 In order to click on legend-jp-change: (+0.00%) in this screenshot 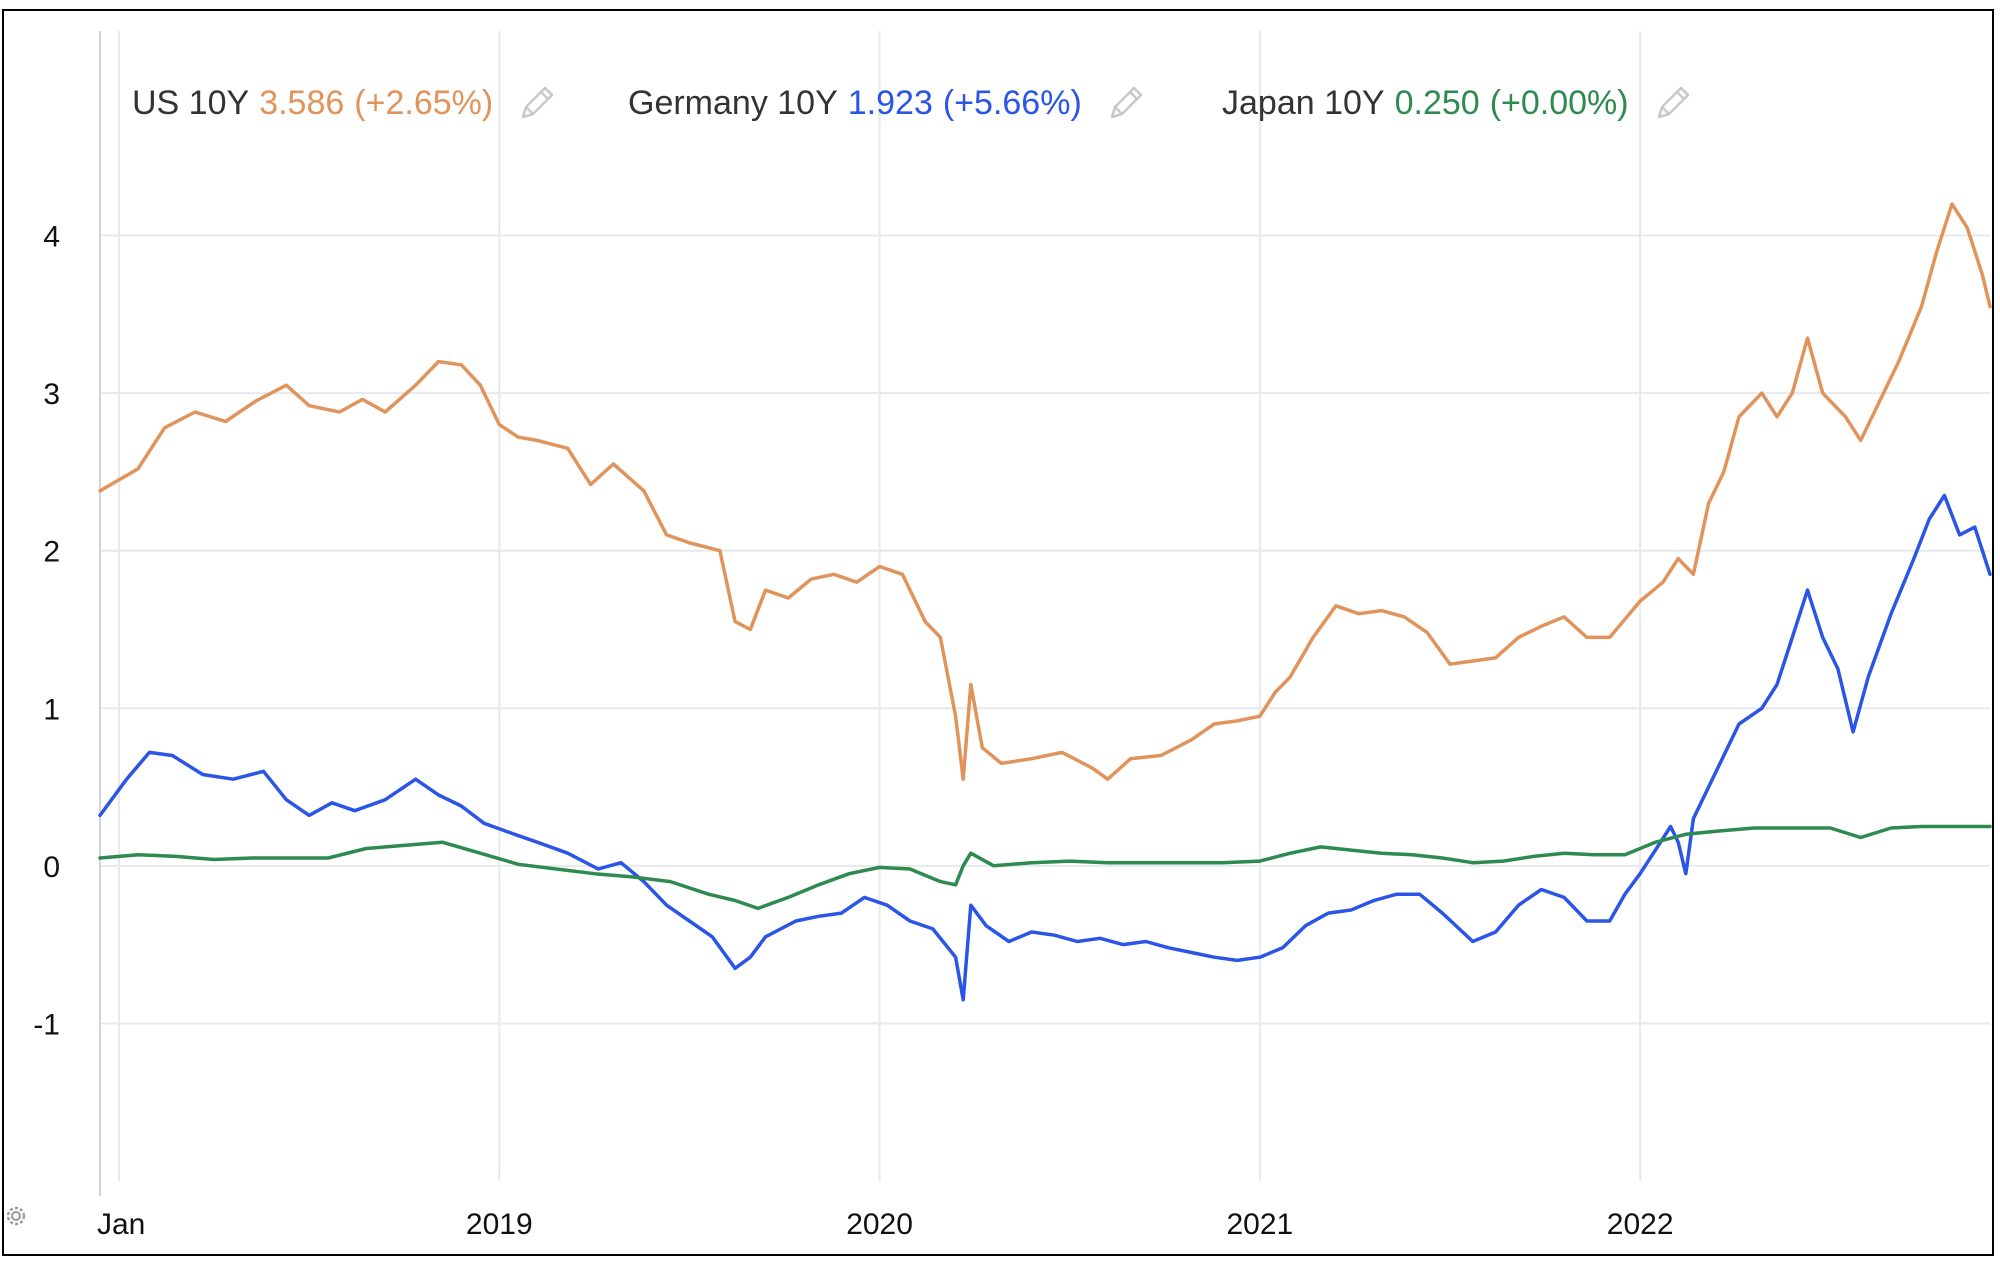, I will do `click(1559, 102)`.